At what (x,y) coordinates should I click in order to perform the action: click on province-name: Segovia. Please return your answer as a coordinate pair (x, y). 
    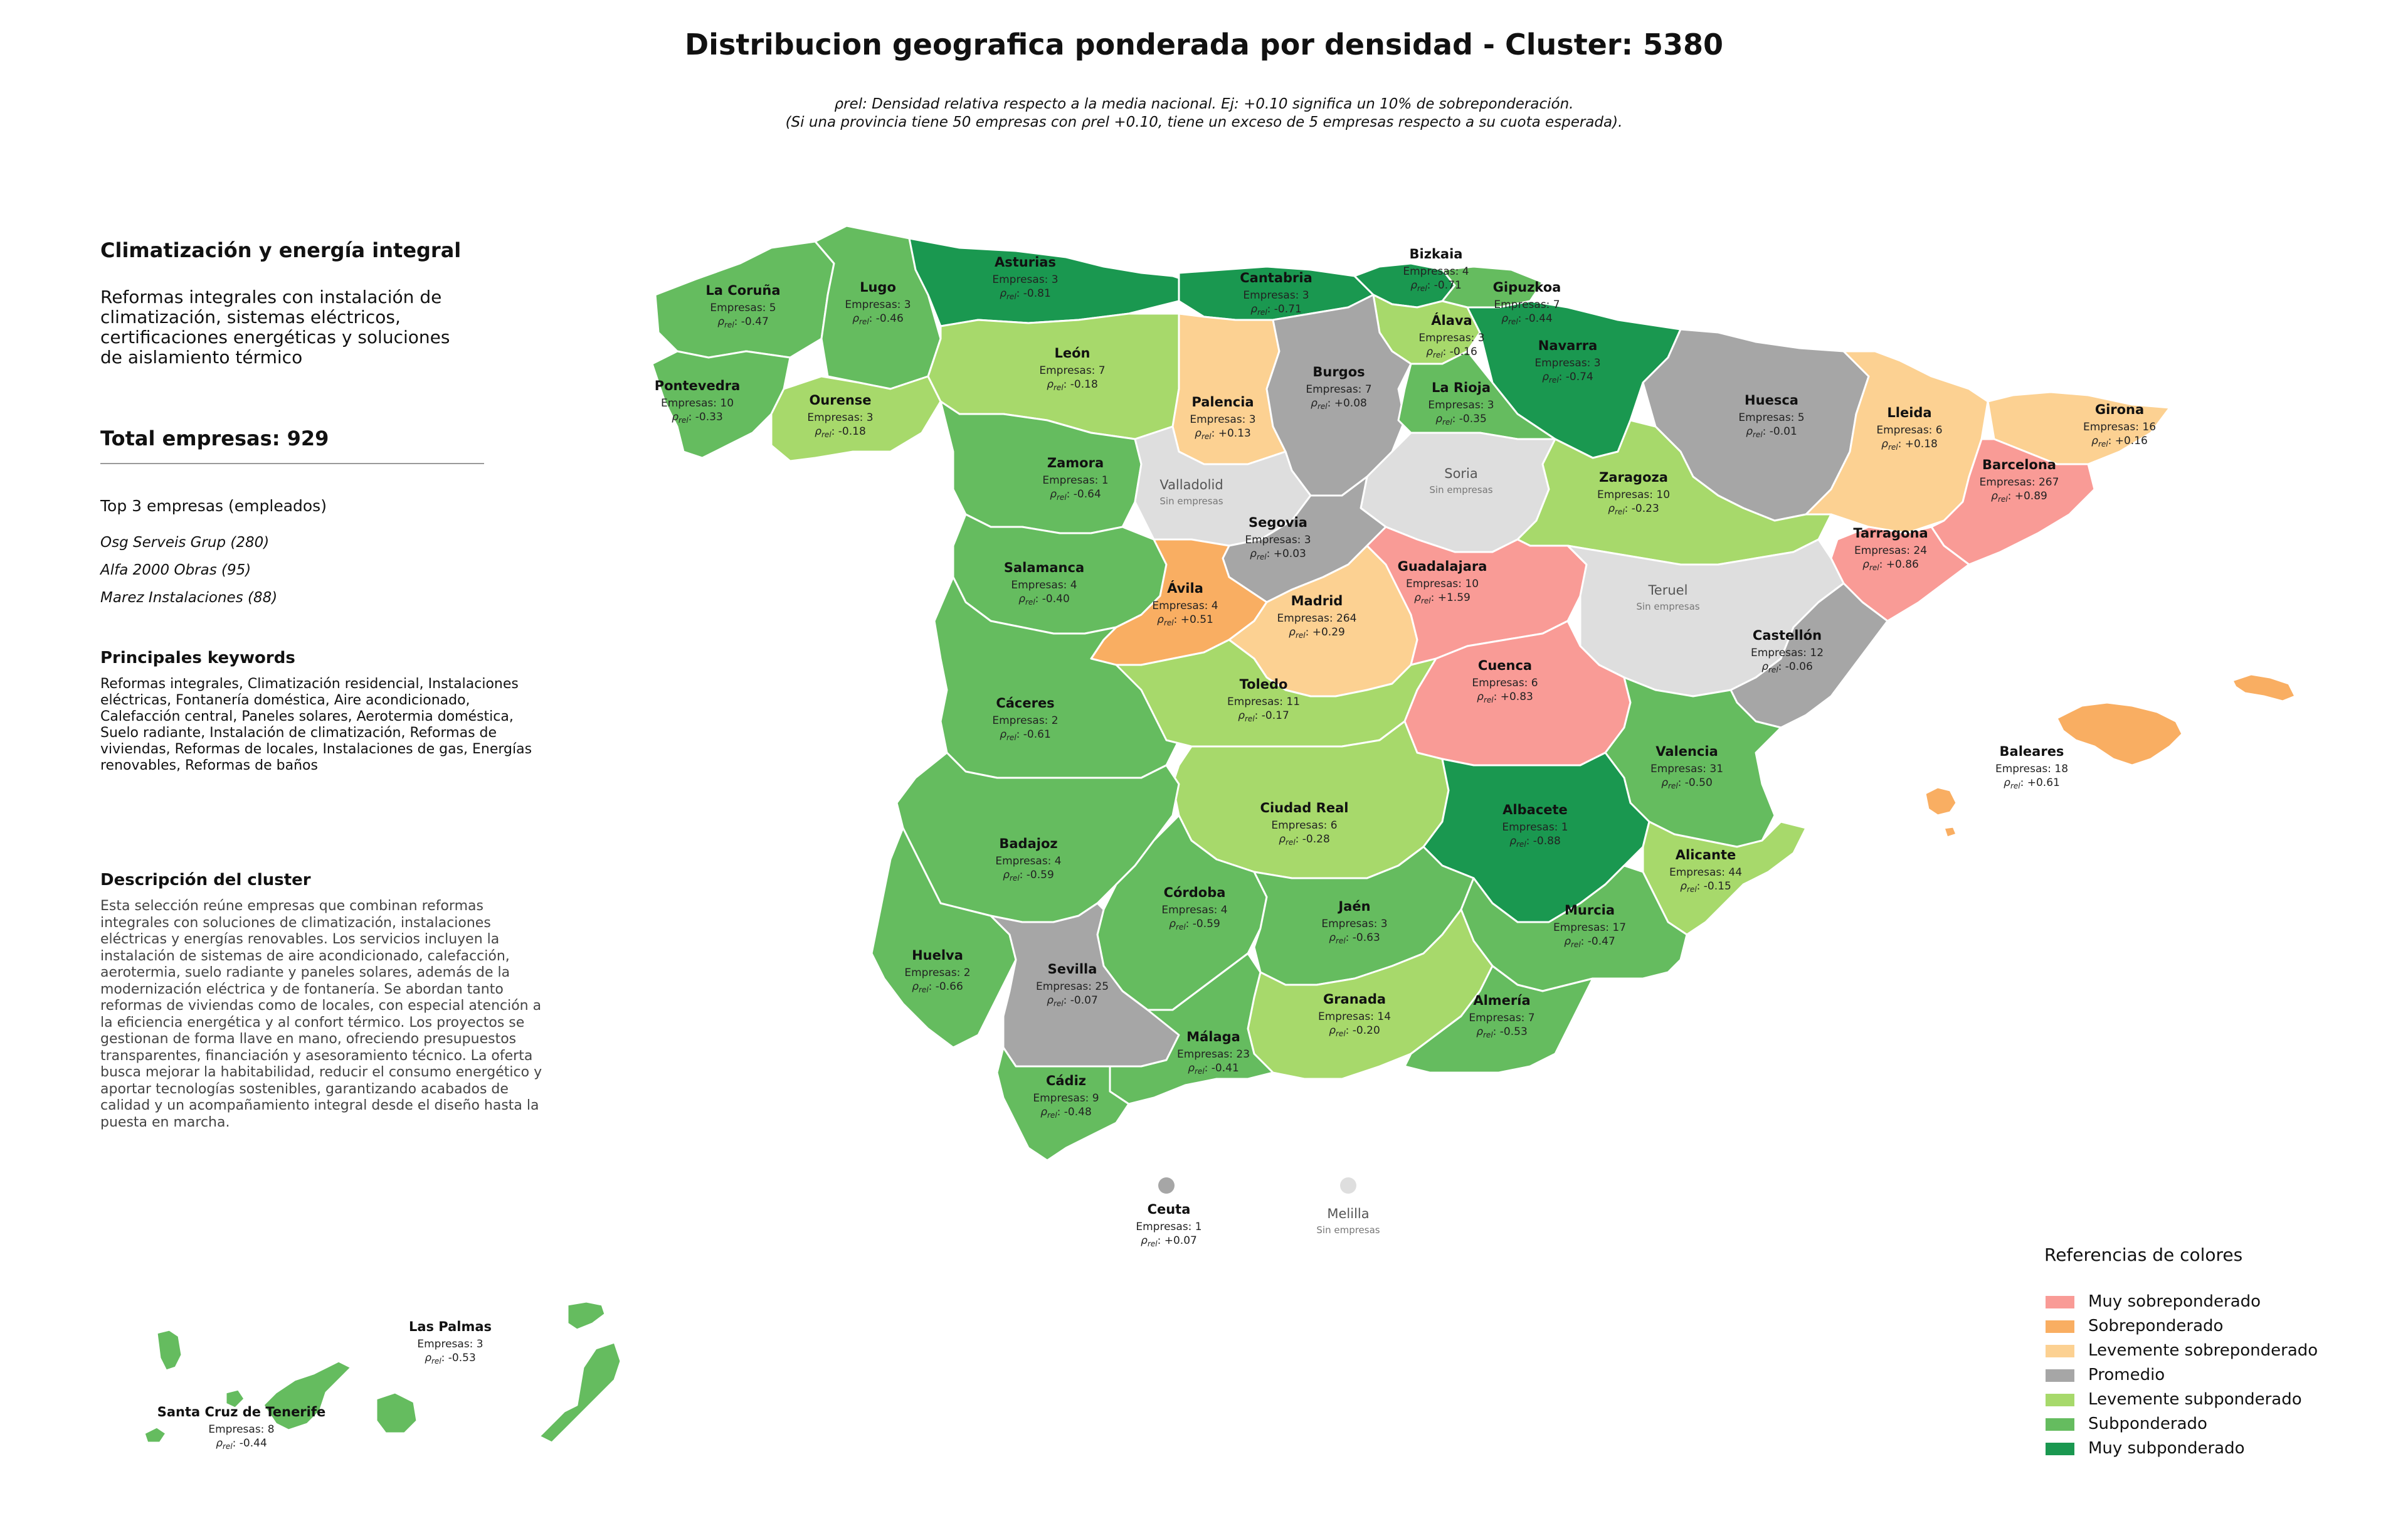
    Looking at the image, I should click on (1278, 522).